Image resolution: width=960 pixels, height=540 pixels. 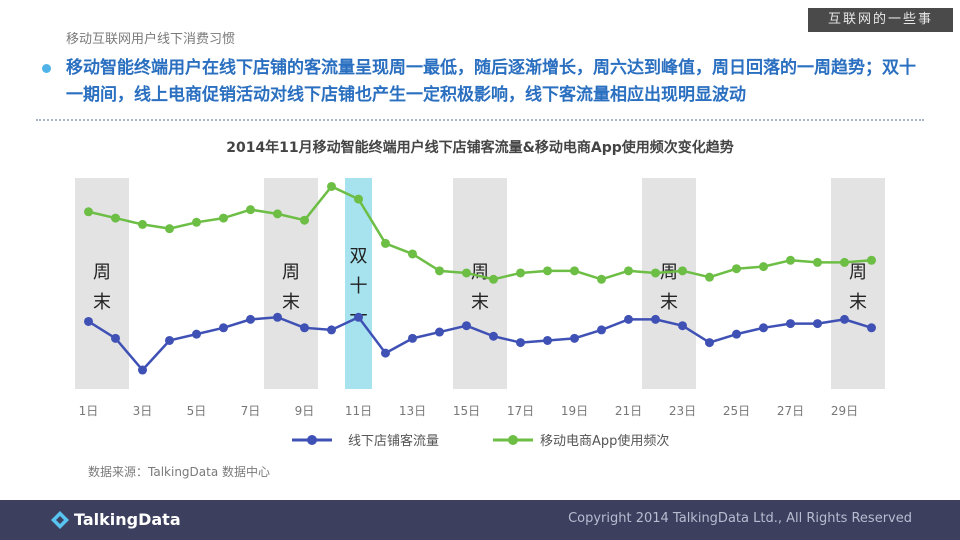 I want to click on x-tick-8: 17日, so click(x=520, y=411).